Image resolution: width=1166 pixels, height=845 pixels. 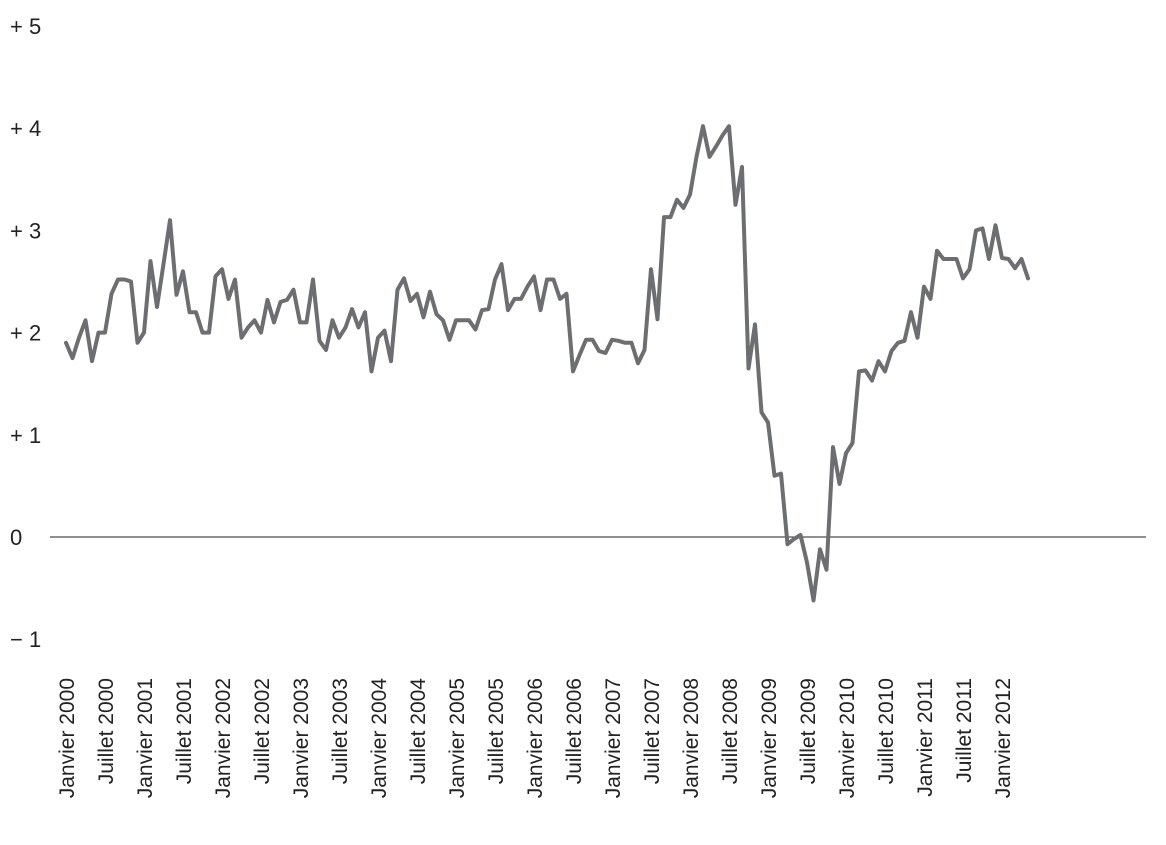 I want to click on x-tick-label: Juillet 2009, so click(x=808, y=731).